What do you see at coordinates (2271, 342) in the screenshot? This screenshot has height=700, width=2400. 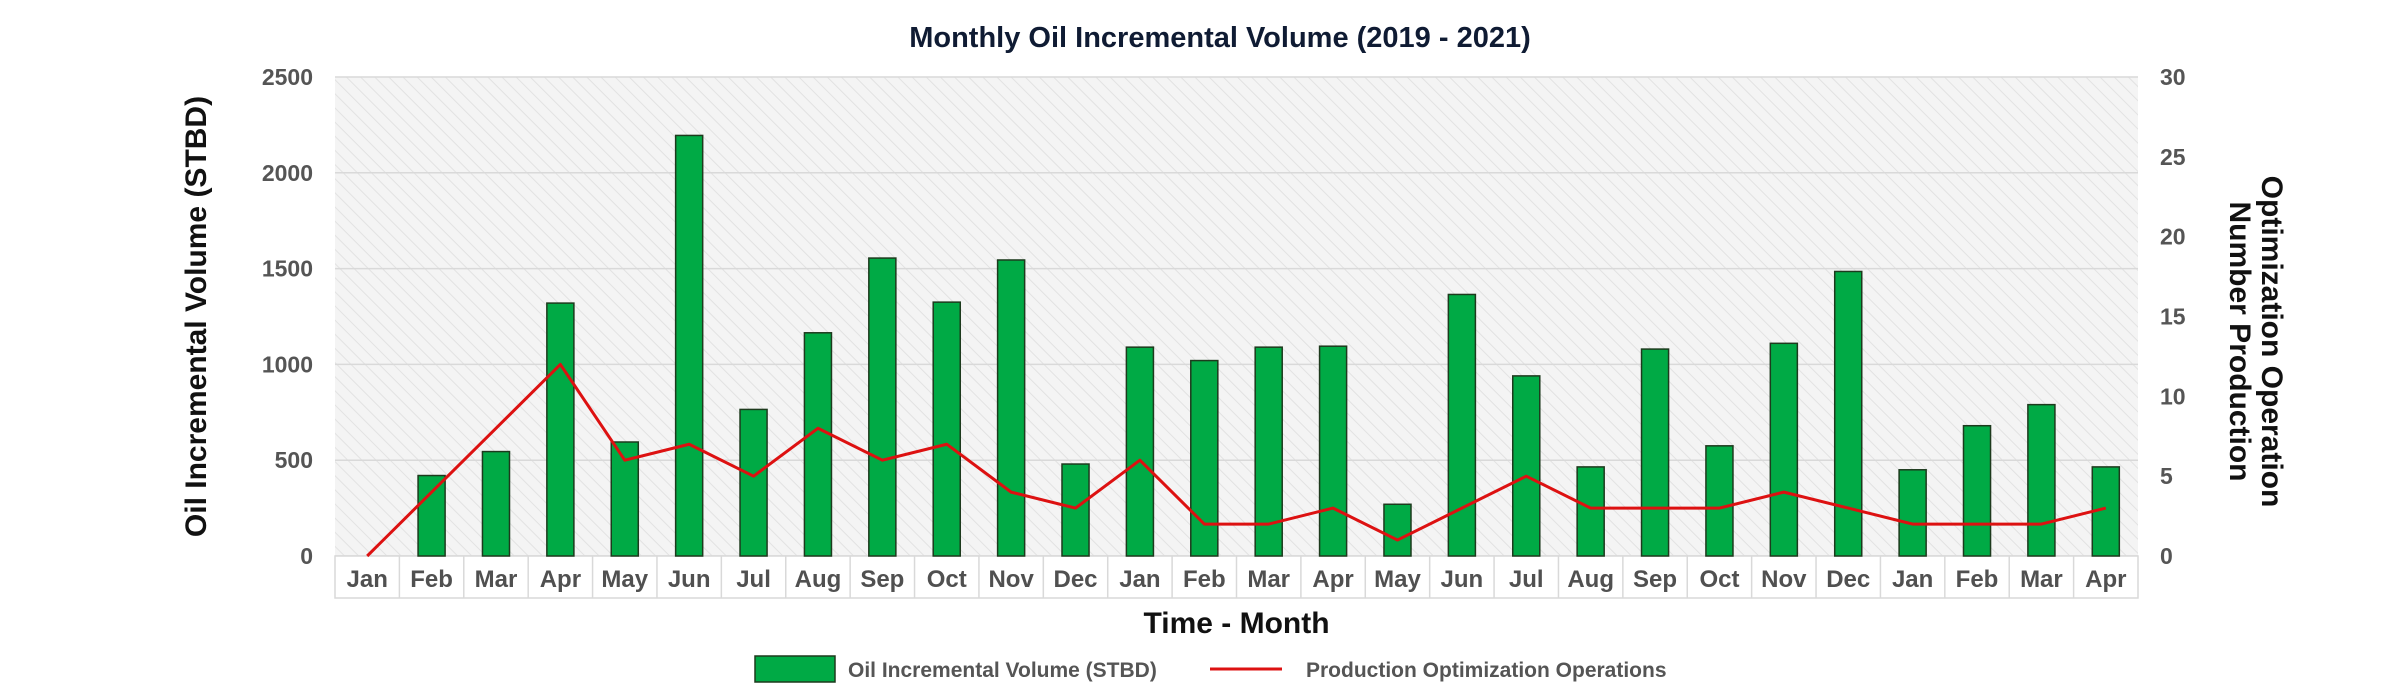 I see `y2-axis-title-line: Optimization Operation` at bounding box center [2271, 342].